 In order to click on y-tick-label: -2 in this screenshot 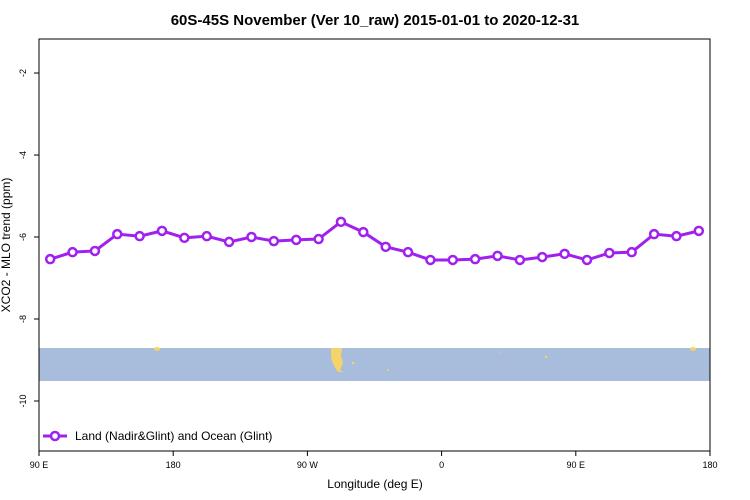, I will do `click(23, 73)`.